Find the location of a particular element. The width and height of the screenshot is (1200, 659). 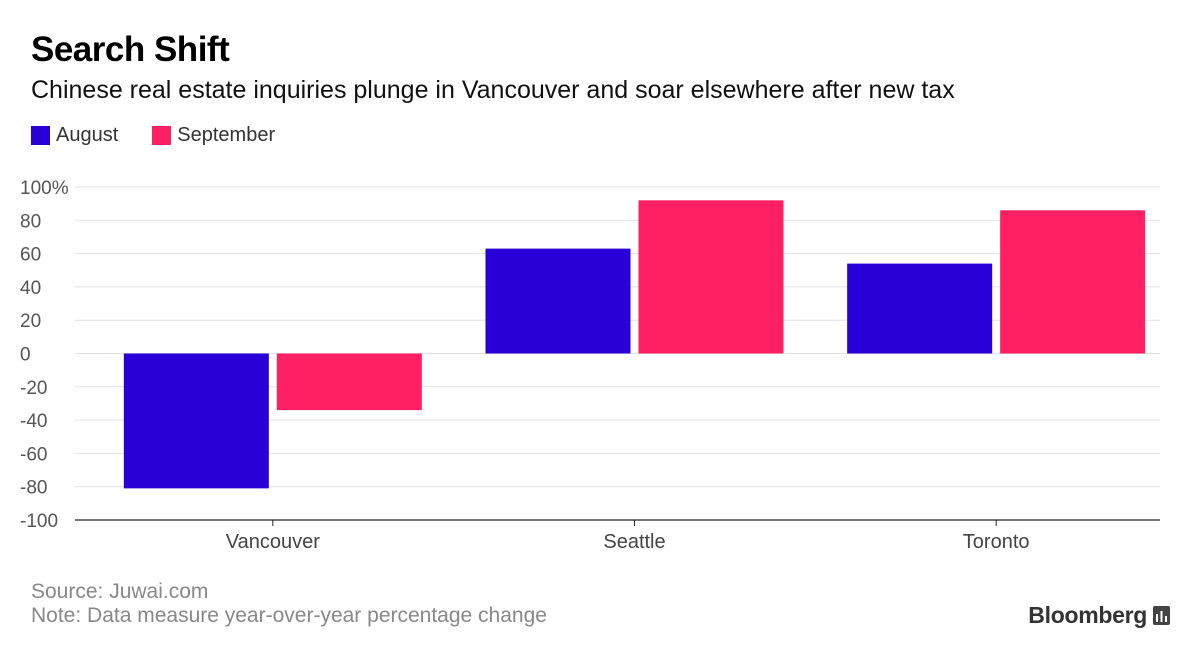

legend-item-september: September is located at coordinates (213, 135).